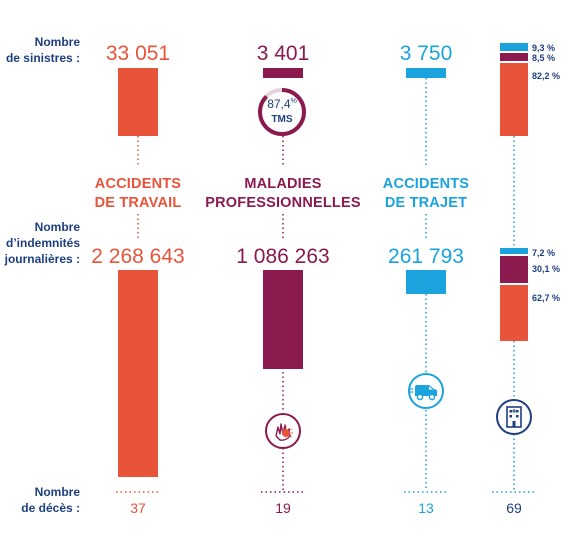 This screenshot has width=586, height=551. Describe the element at coordinates (283, 193) in the screenshot. I see `category-label-mp: MALADIES PROFESSIONNELLES` at that location.